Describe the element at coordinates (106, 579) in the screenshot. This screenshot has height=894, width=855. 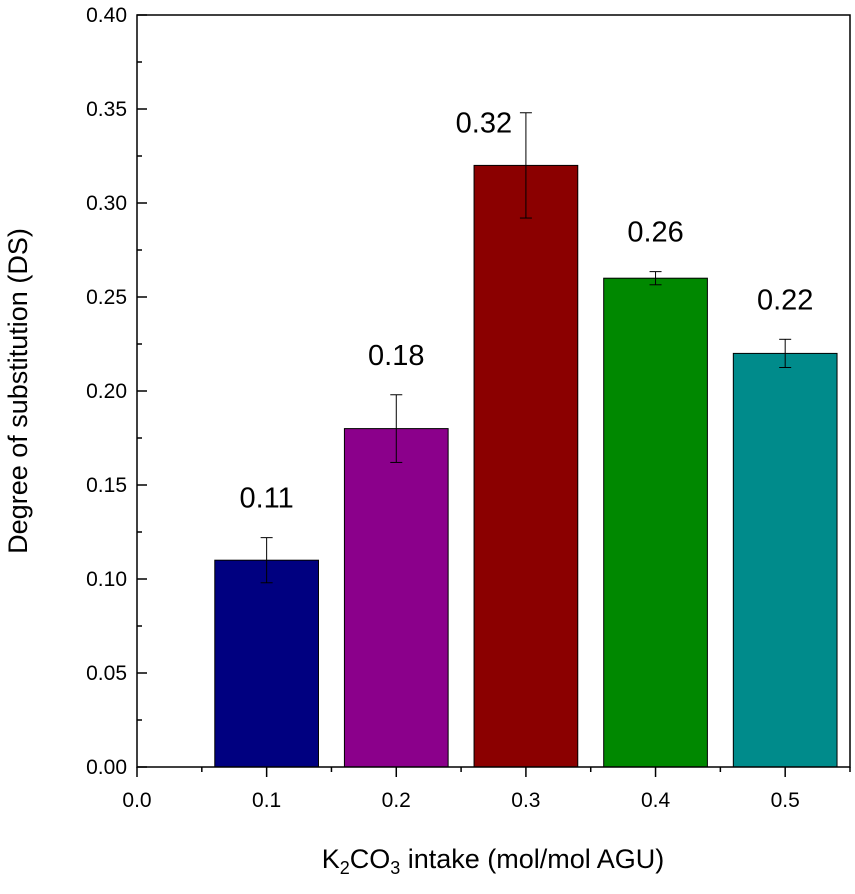
I see `y-tick-label: 0.10` at that location.